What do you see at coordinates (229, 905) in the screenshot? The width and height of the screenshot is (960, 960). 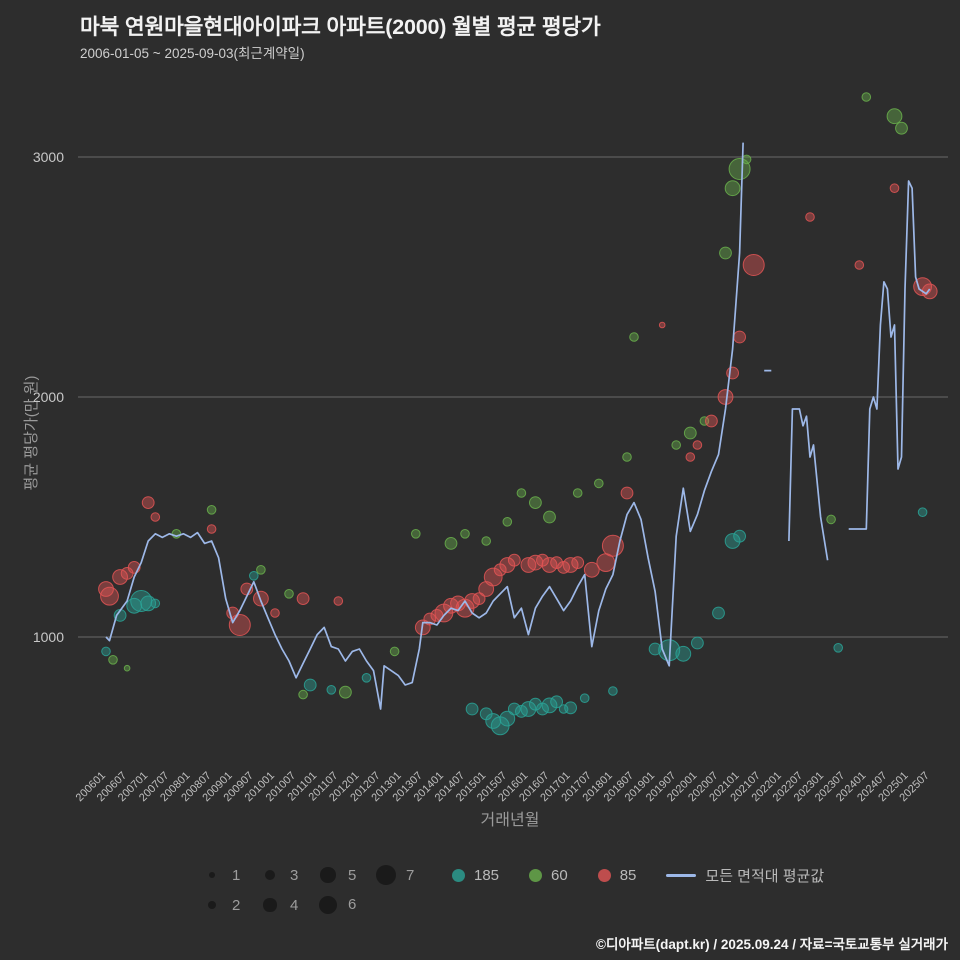 I see `legend-size-2: 2` at bounding box center [229, 905].